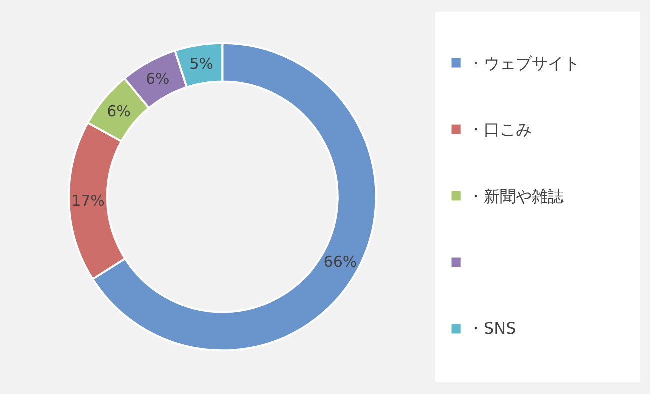 The width and height of the screenshot is (650, 394). What do you see at coordinates (88, 201) in the screenshot?
I see `data-label: 17%` at bounding box center [88, 201].